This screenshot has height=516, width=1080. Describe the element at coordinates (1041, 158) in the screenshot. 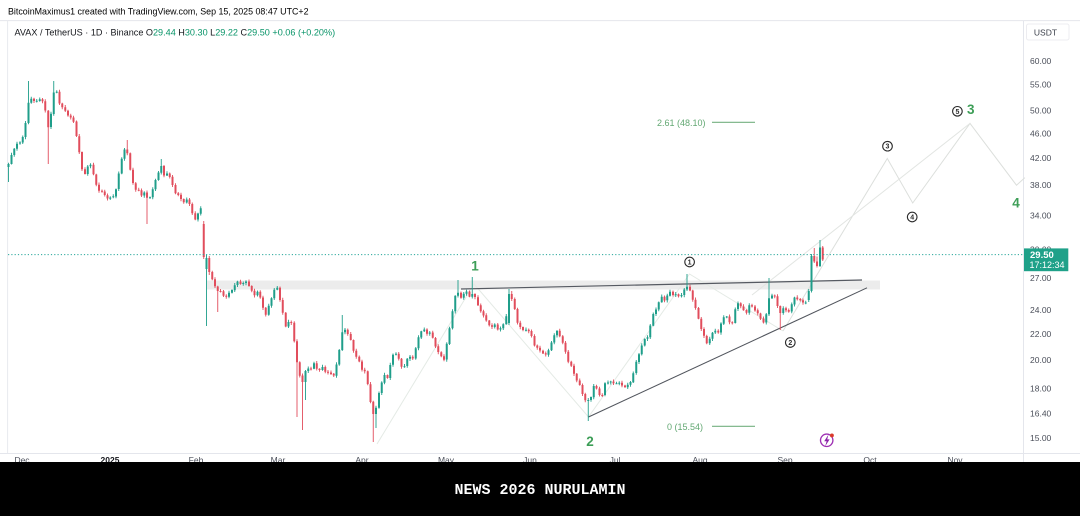

I see `svg-text: 42.00` at that location.